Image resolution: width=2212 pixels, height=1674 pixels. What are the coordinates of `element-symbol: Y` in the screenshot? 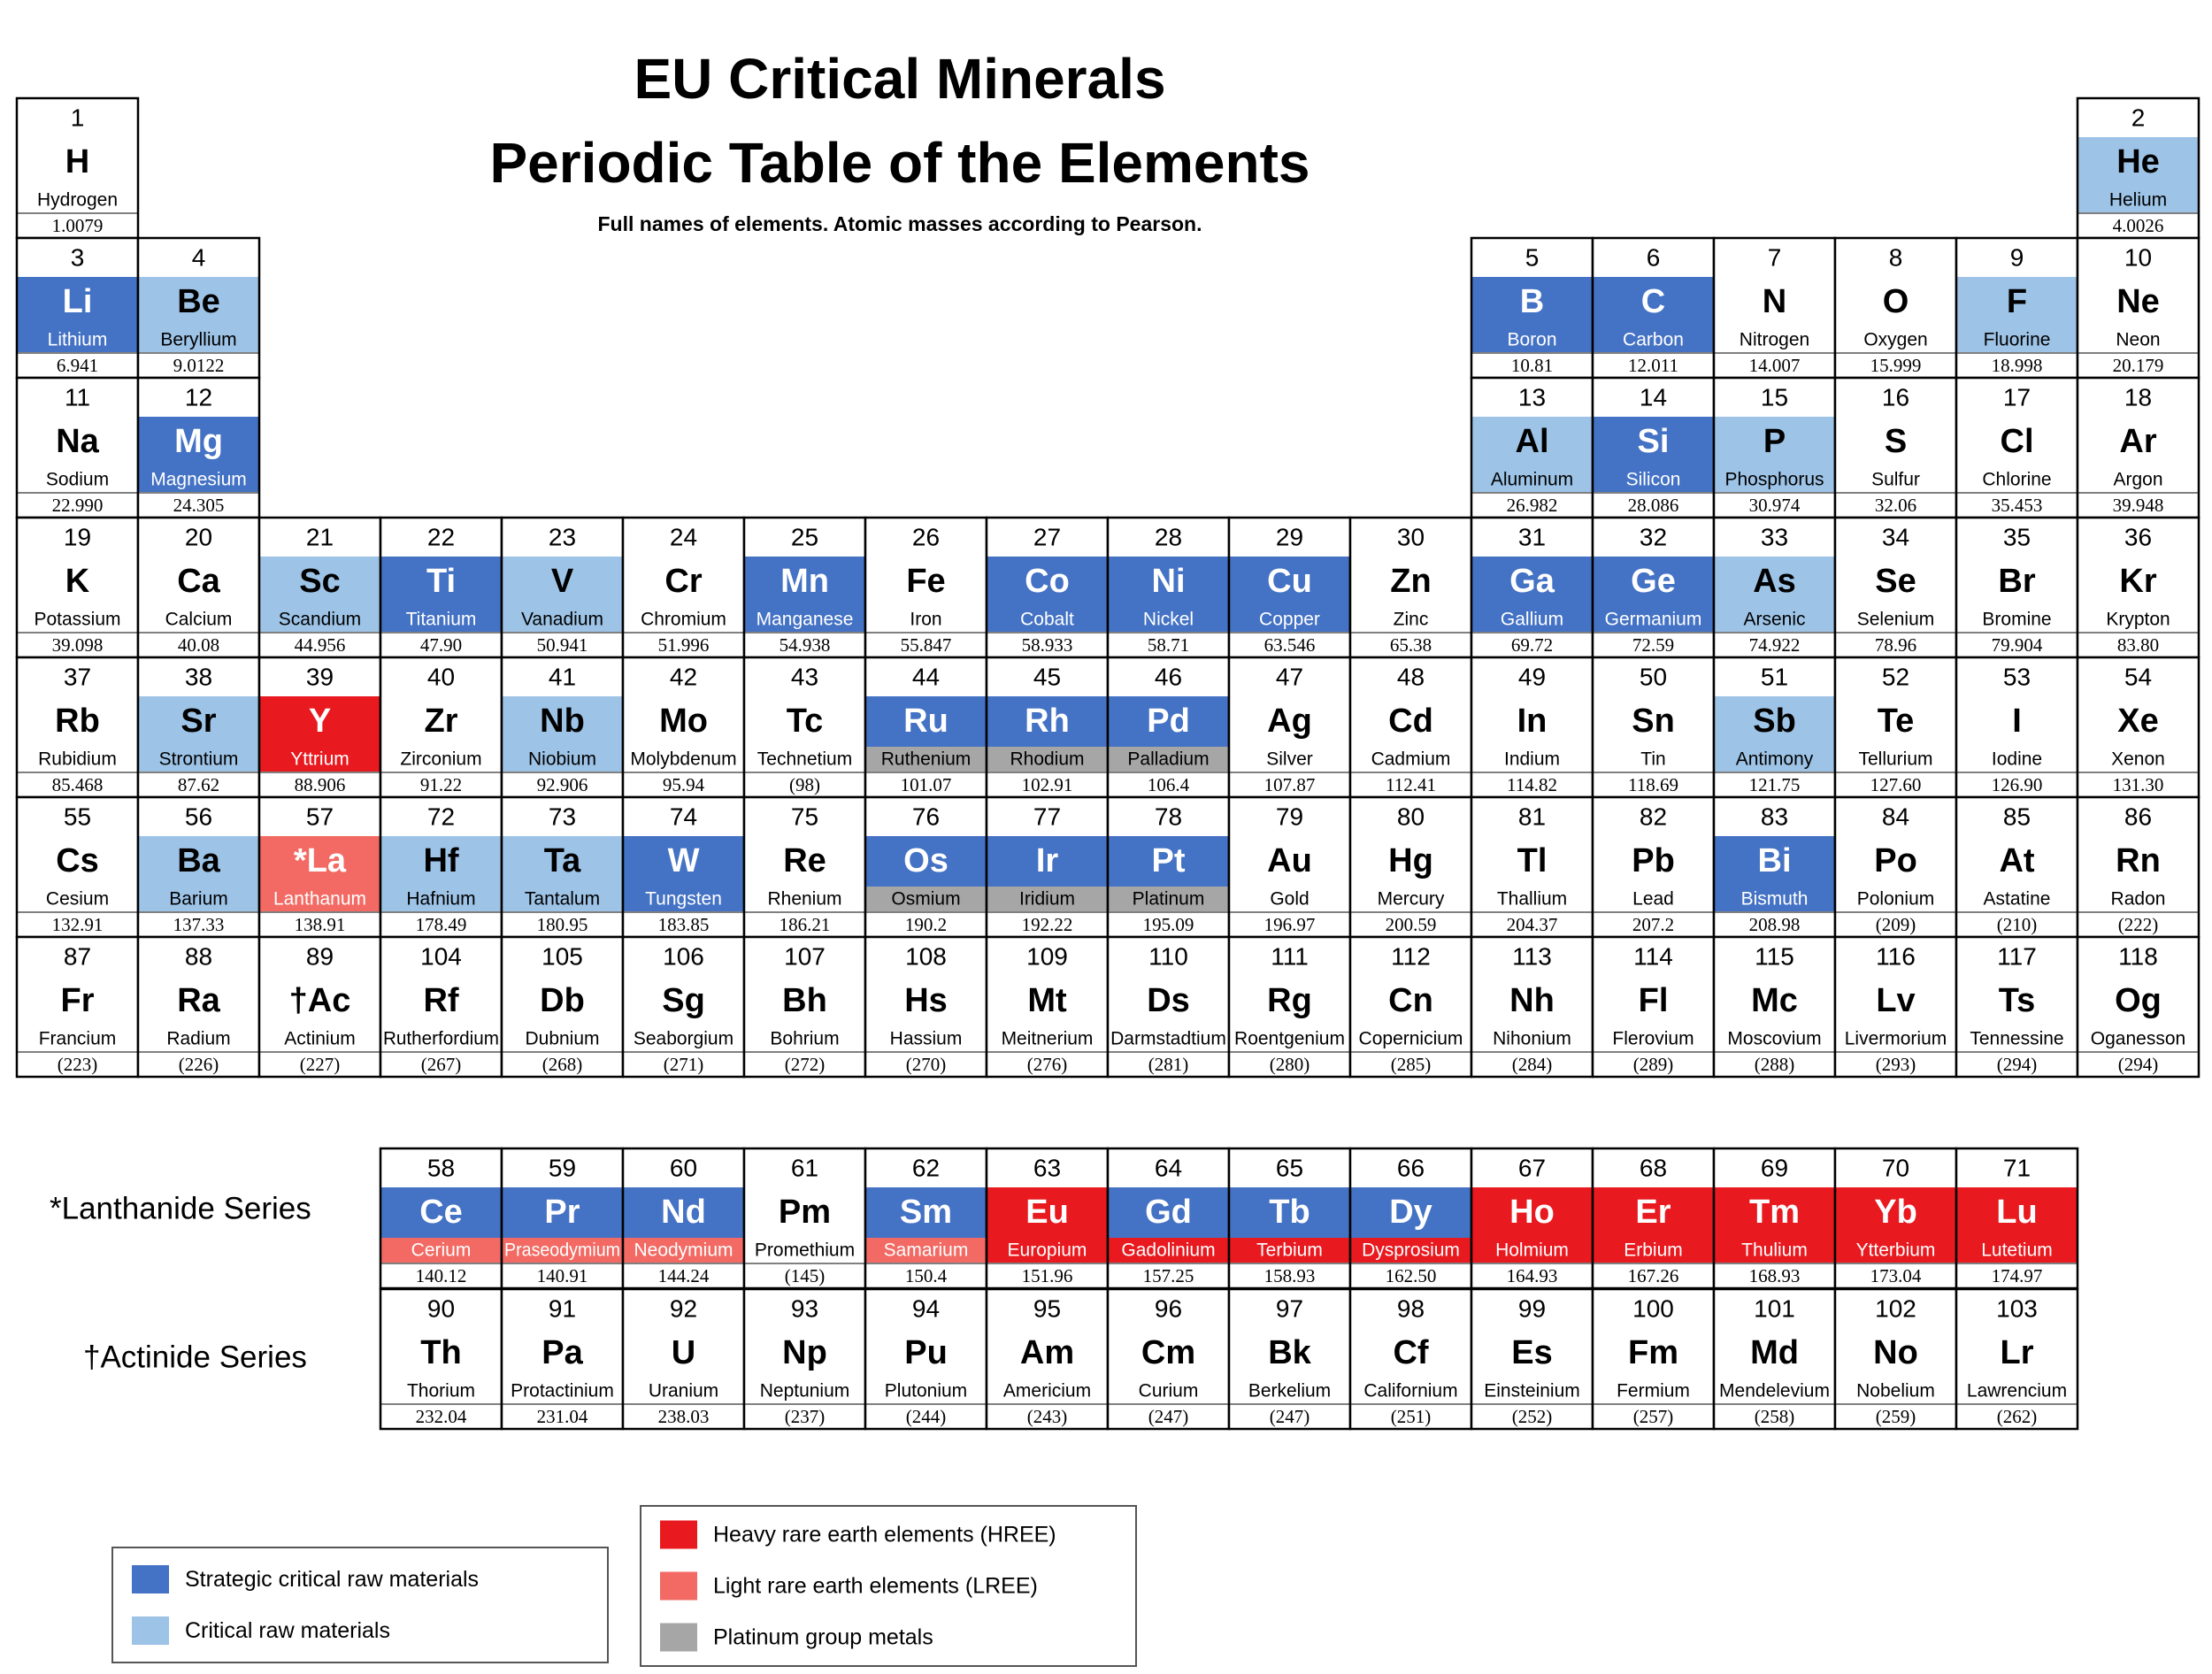 It's located at (320, 721).